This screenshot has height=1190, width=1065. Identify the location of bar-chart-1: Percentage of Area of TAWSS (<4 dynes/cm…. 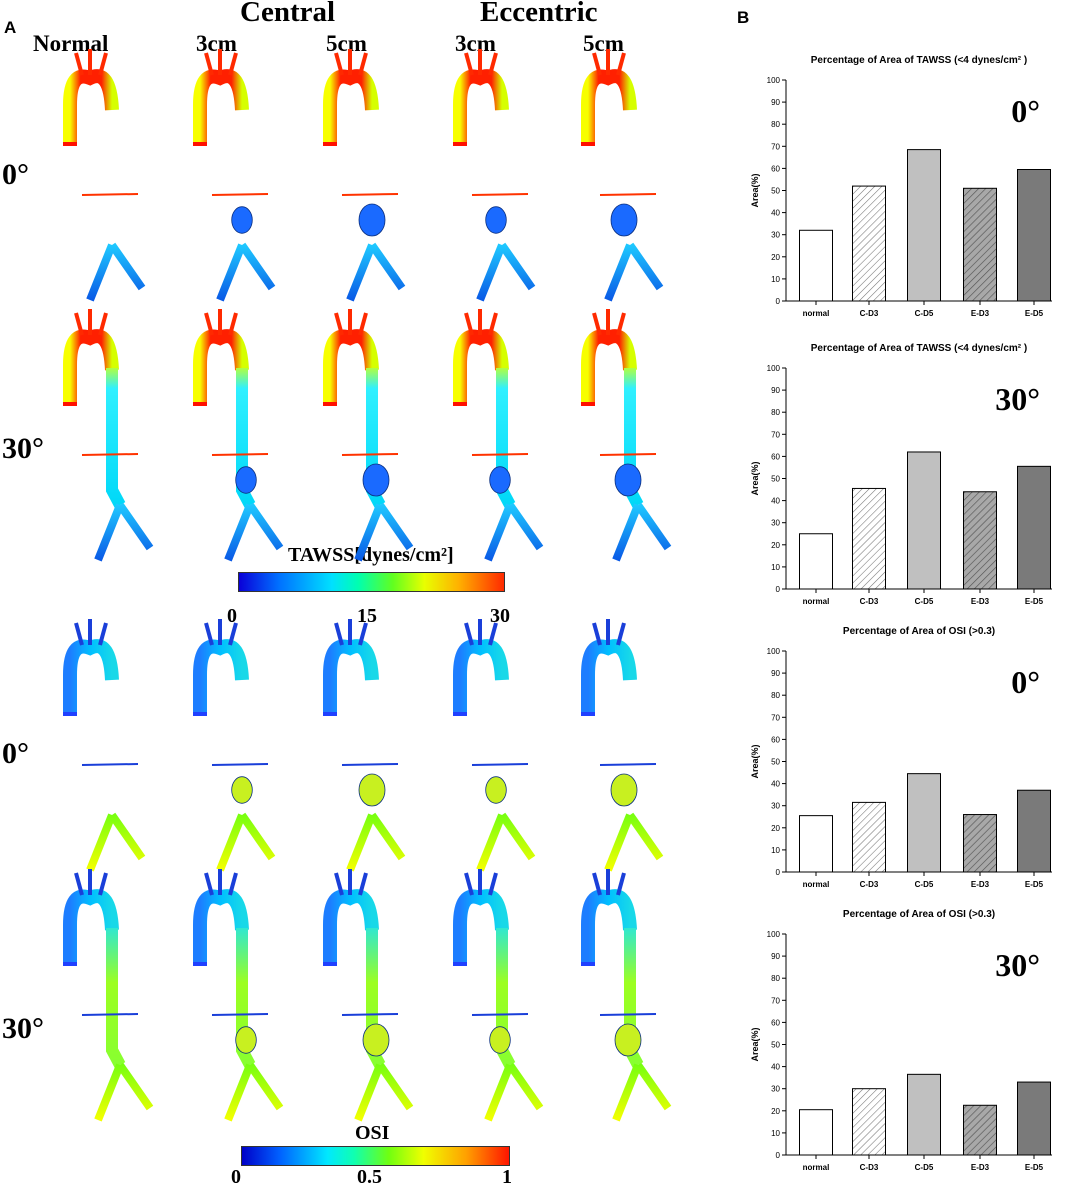
(901, 474).